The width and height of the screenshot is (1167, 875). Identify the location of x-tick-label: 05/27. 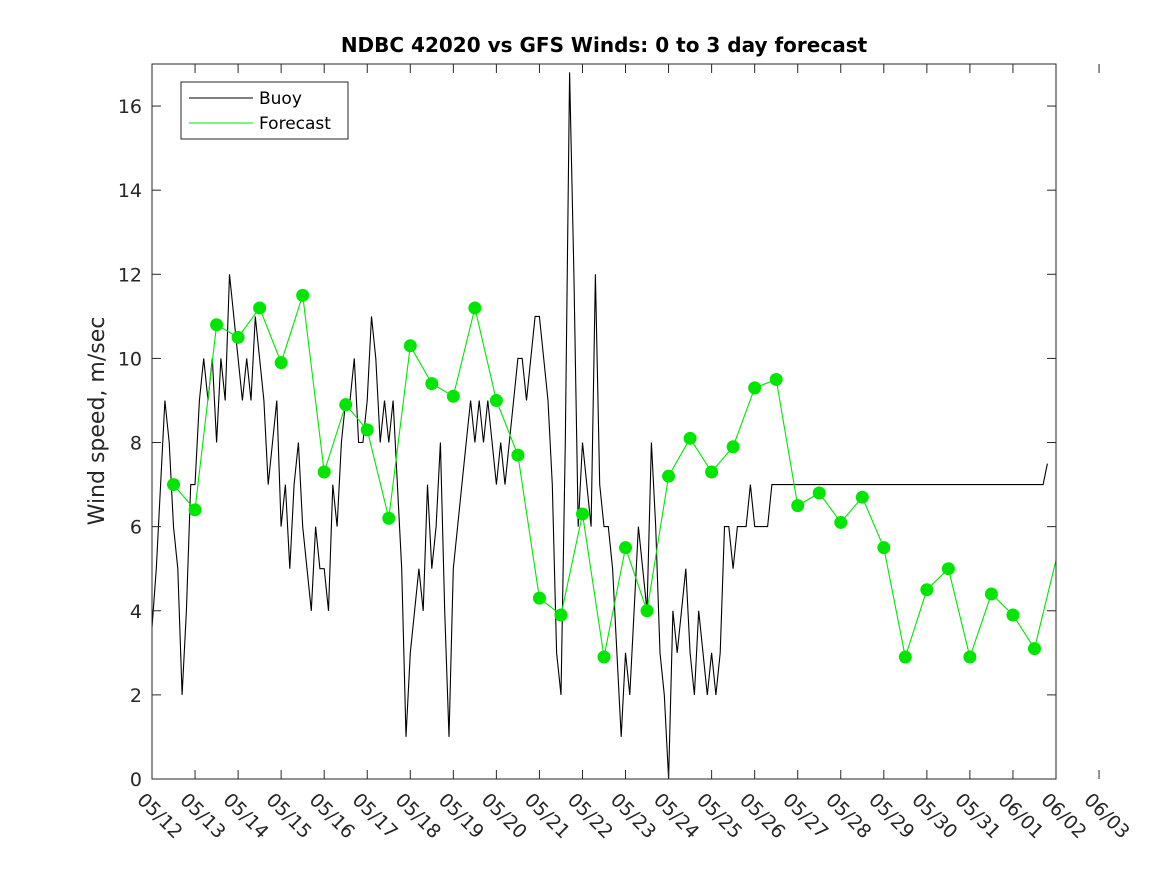
(805, 816).